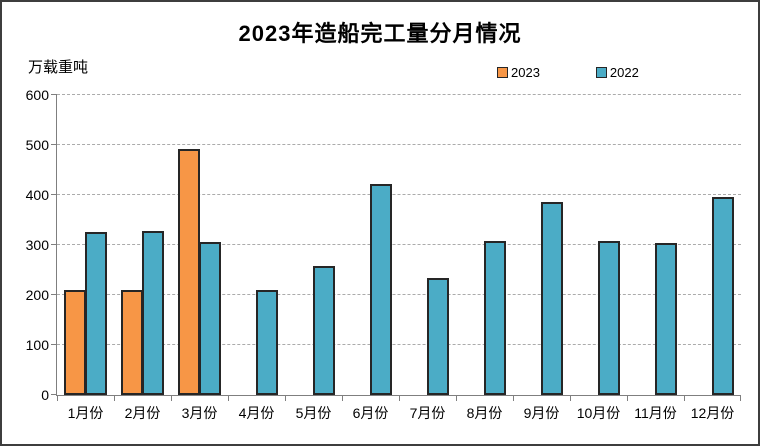 This screenshot has height=446, width=760. I want to click on x-label-9: 9月份, so click(541, 413).